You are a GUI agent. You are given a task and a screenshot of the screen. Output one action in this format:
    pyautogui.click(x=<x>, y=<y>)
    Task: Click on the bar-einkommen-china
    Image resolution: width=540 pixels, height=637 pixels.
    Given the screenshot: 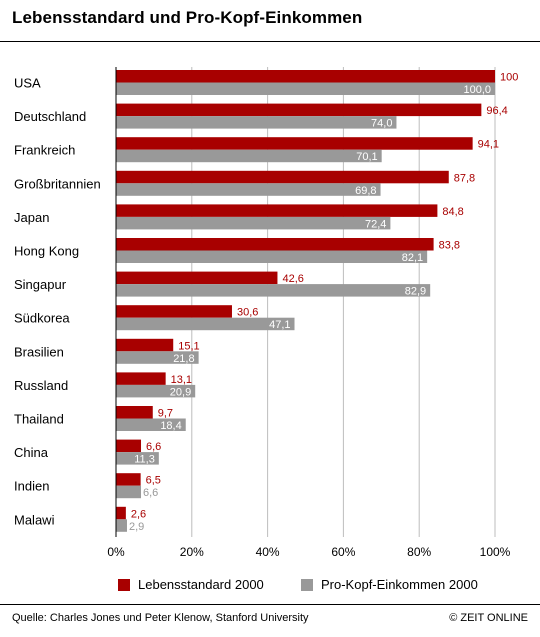 What is the action you would take?
    pyautogui.click(x=137, y=458)
    